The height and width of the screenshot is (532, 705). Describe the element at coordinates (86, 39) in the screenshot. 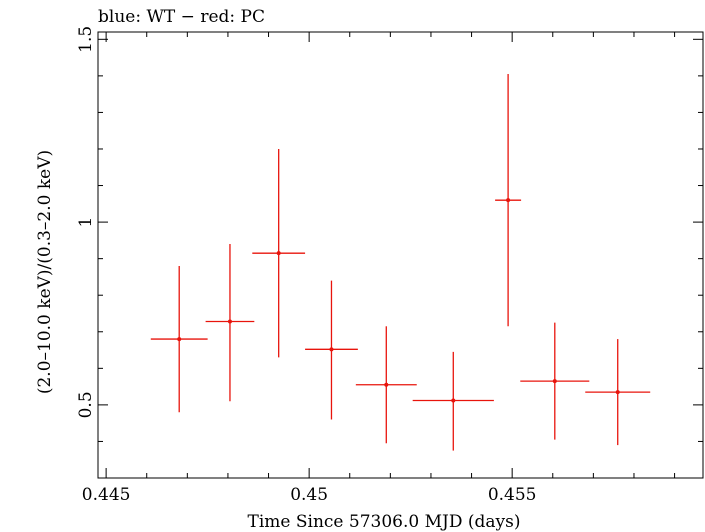

I see `y-tick-label: 1.5` at that location.